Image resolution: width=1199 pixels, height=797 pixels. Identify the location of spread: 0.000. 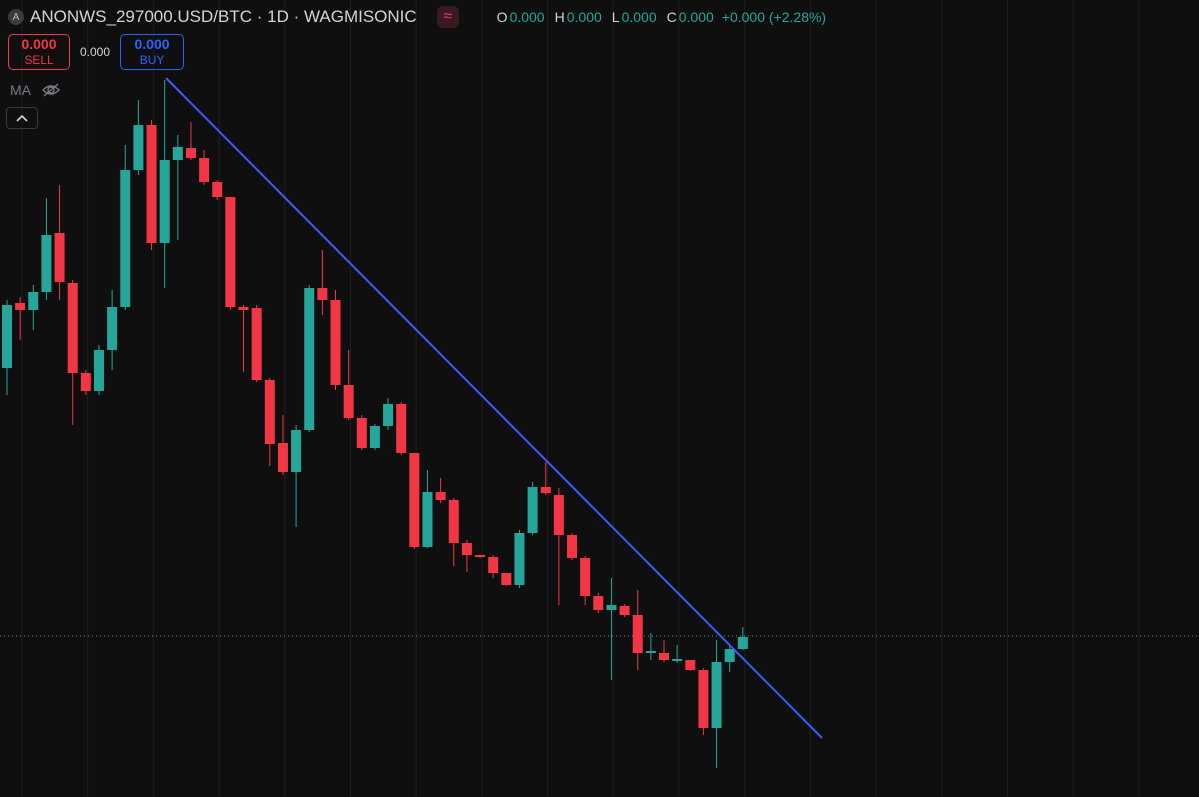
(95, 52).